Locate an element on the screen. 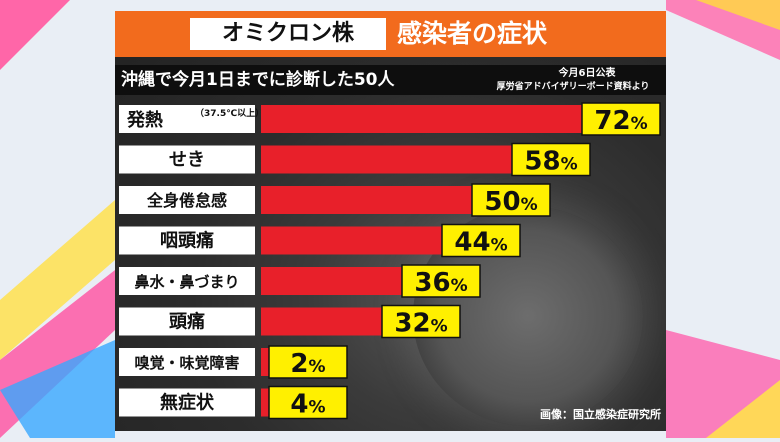 The width and height of the screenshot is (780, 442). decor-left-stripes is located at coordinates (57, 219).